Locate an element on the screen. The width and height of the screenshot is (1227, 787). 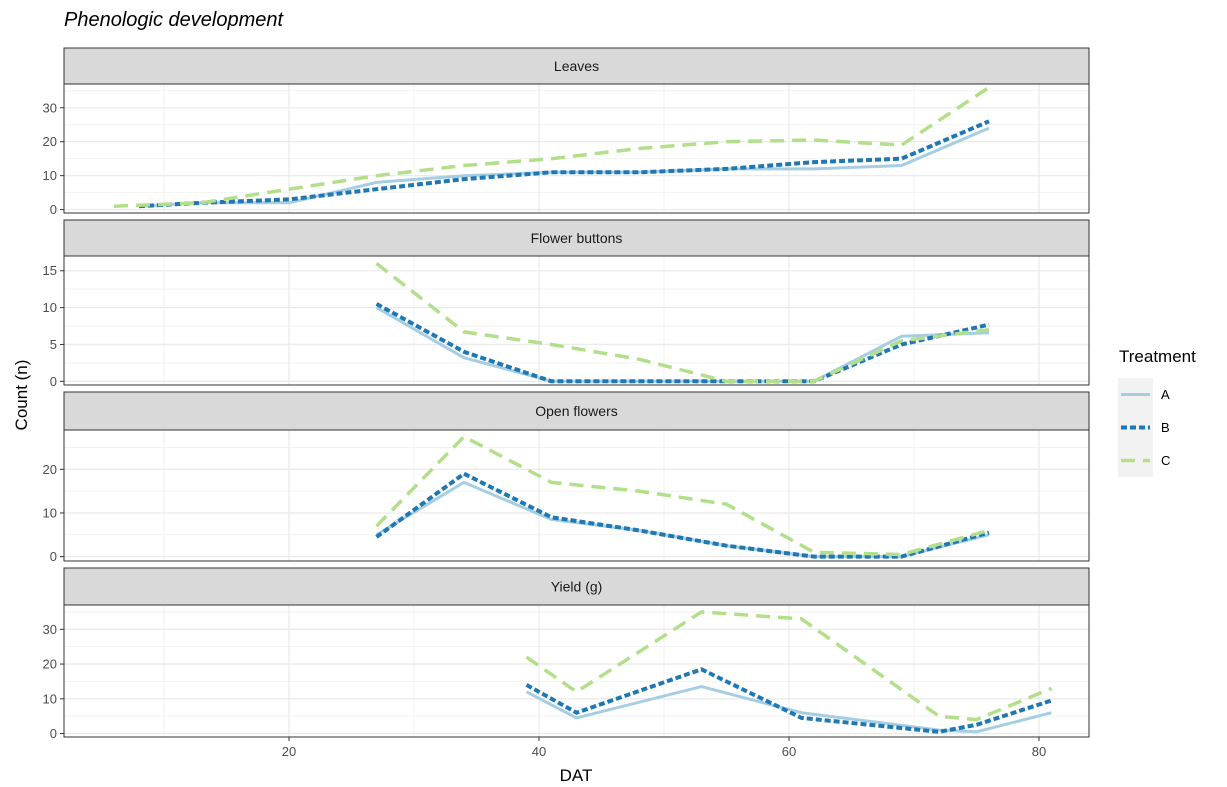
facet-strip-label: Leaves is located at coordinates (576, 66).